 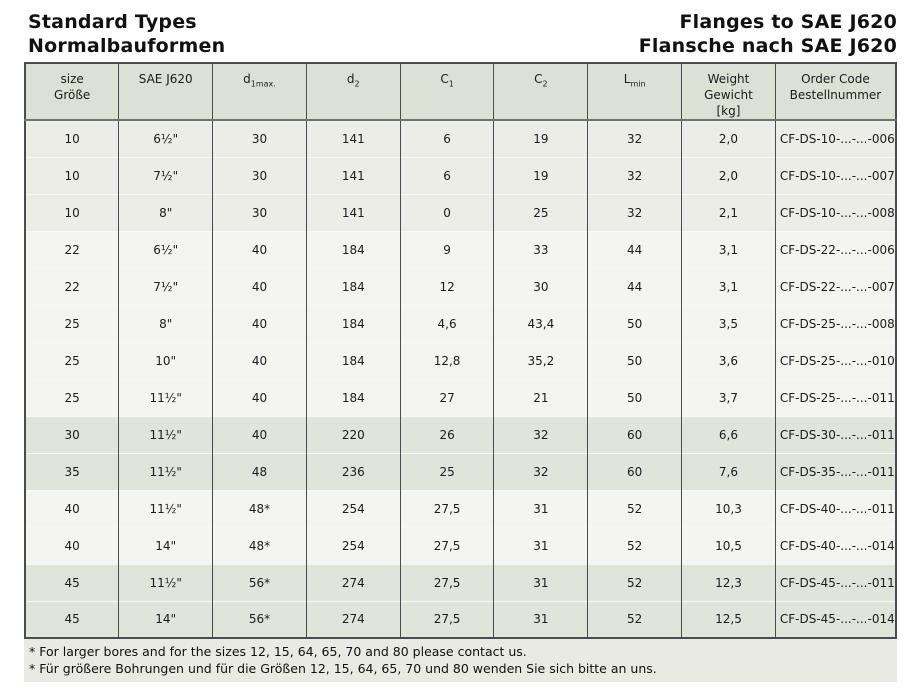 I want to click on table-row: 30 11½" 40 220 26 32 60 6,6 CF-DS-30-...-...-011, so click(x=460, y=434).